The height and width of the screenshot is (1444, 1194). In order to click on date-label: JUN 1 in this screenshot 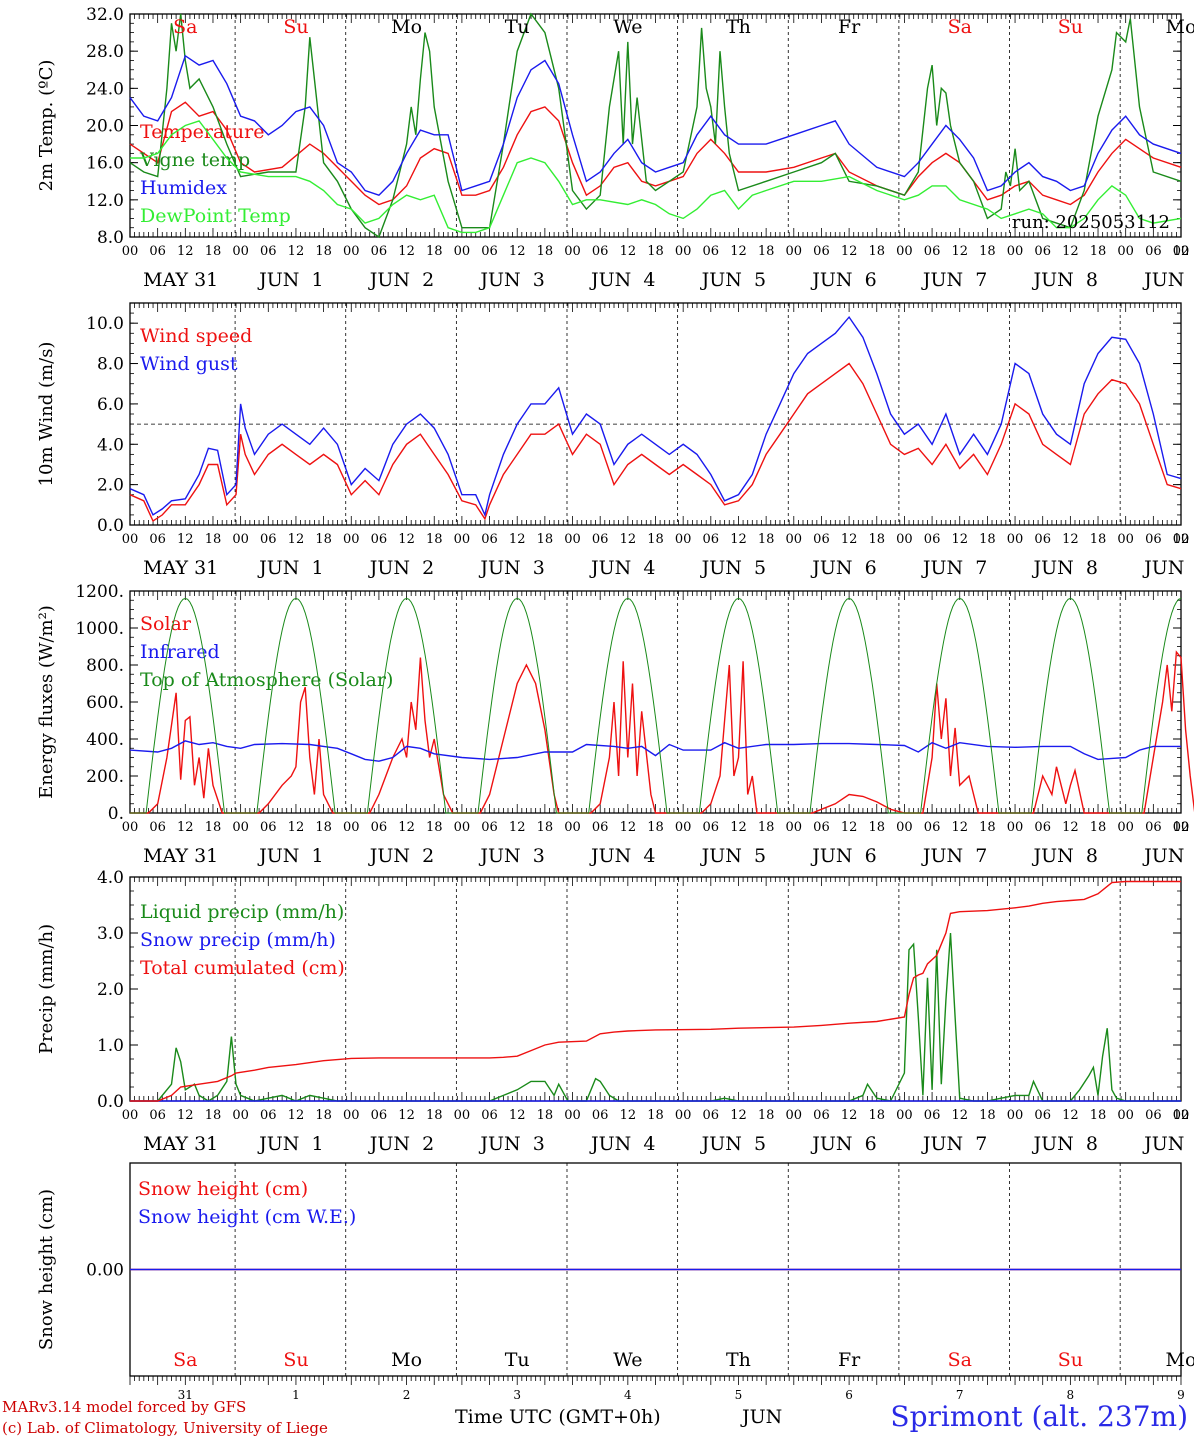, I will do `click(290, 280)`.